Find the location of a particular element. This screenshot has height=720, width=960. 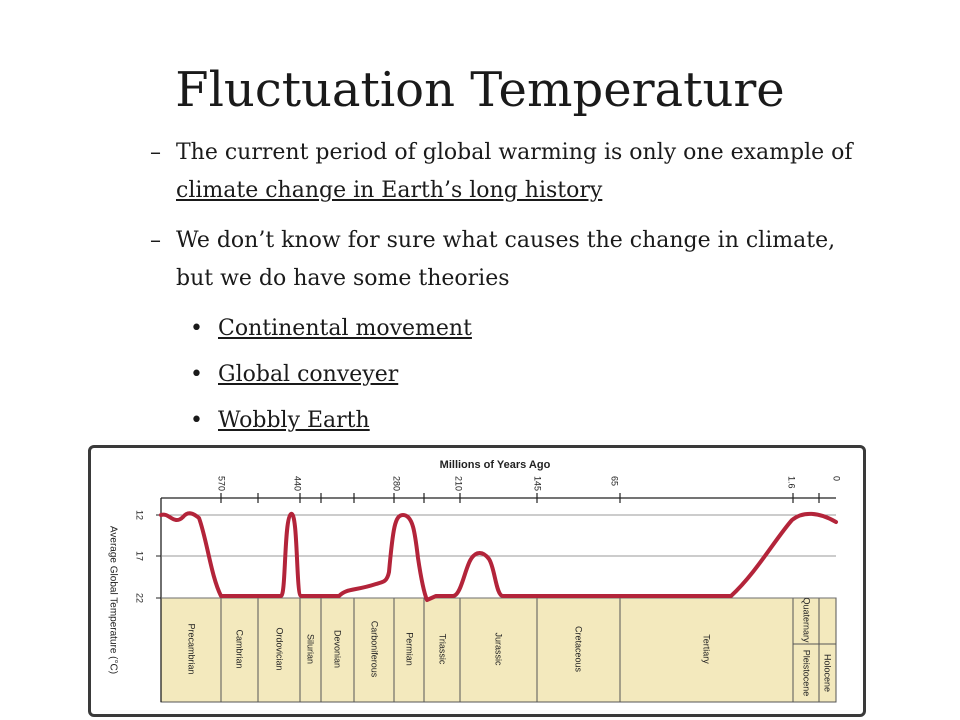

slide-title: Fluctuation Temperature is located at coordinates (480, 90).